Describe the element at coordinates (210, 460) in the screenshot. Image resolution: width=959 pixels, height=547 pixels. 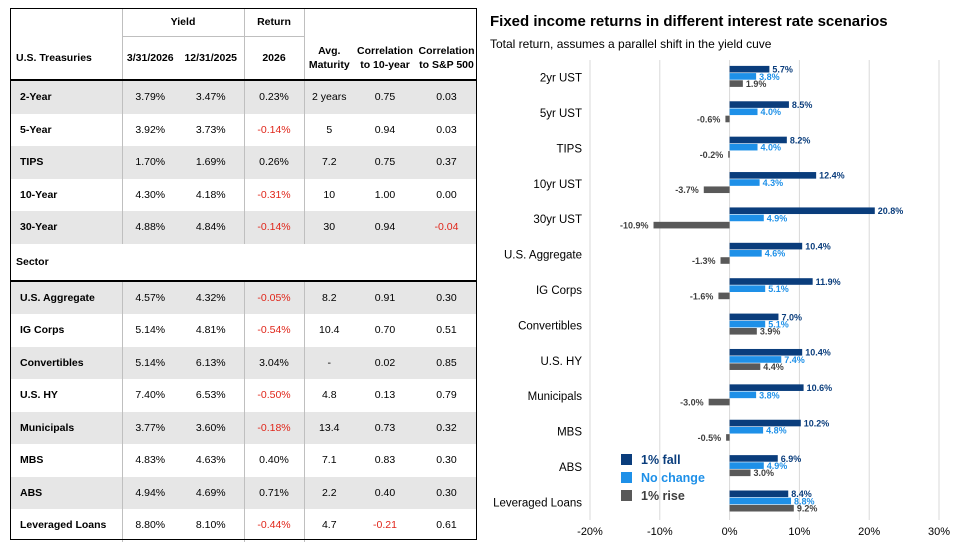
I see `yield-prior-cell: 4.63%` at that location.